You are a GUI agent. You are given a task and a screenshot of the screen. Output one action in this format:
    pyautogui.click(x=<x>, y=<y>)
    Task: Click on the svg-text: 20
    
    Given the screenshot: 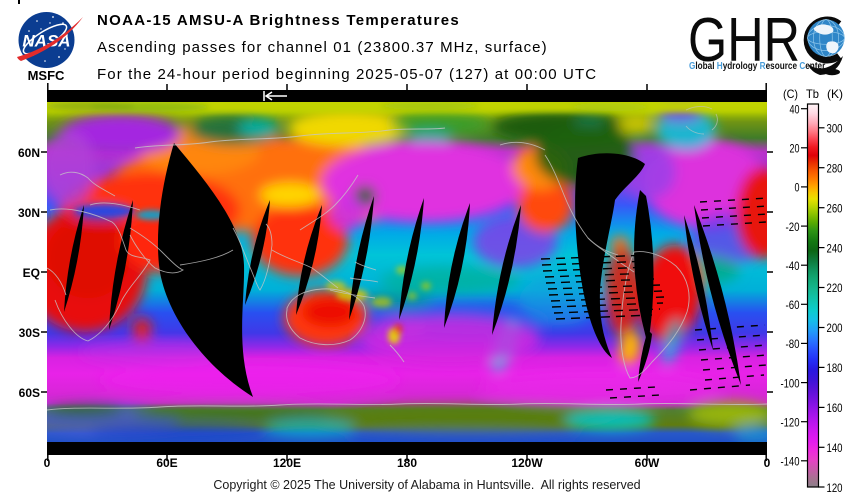 What is the action you would take?
    pyautogui.click(x=795, y=149)
    